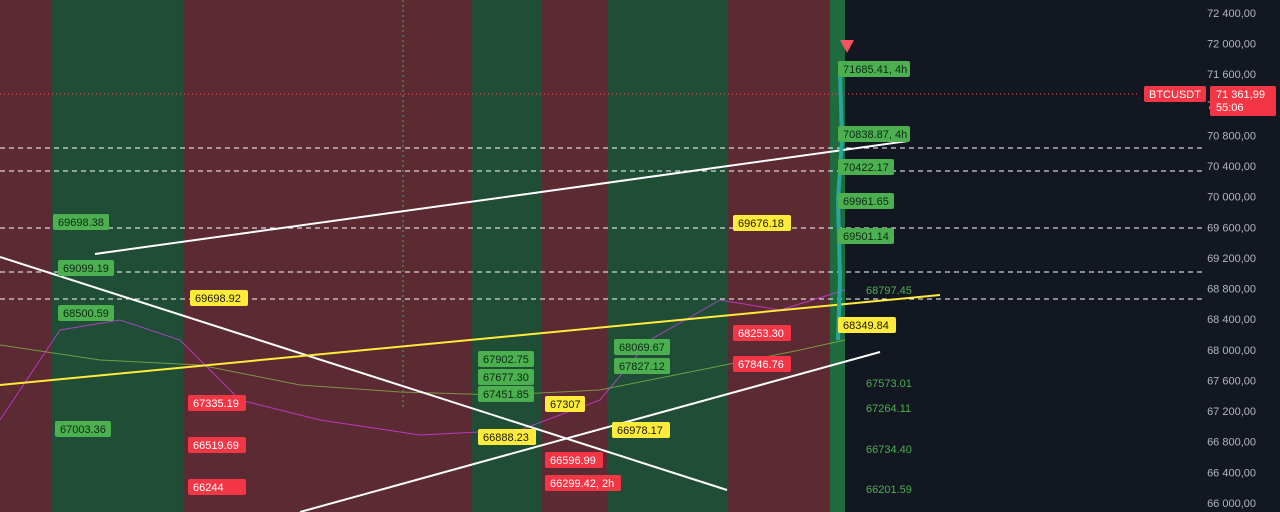 The width and height of the screenshot is (1280, 512). Describe the element at coordinates (1231, 14) in the screenshot. I see `price-tick: 72 400,00` at that location.